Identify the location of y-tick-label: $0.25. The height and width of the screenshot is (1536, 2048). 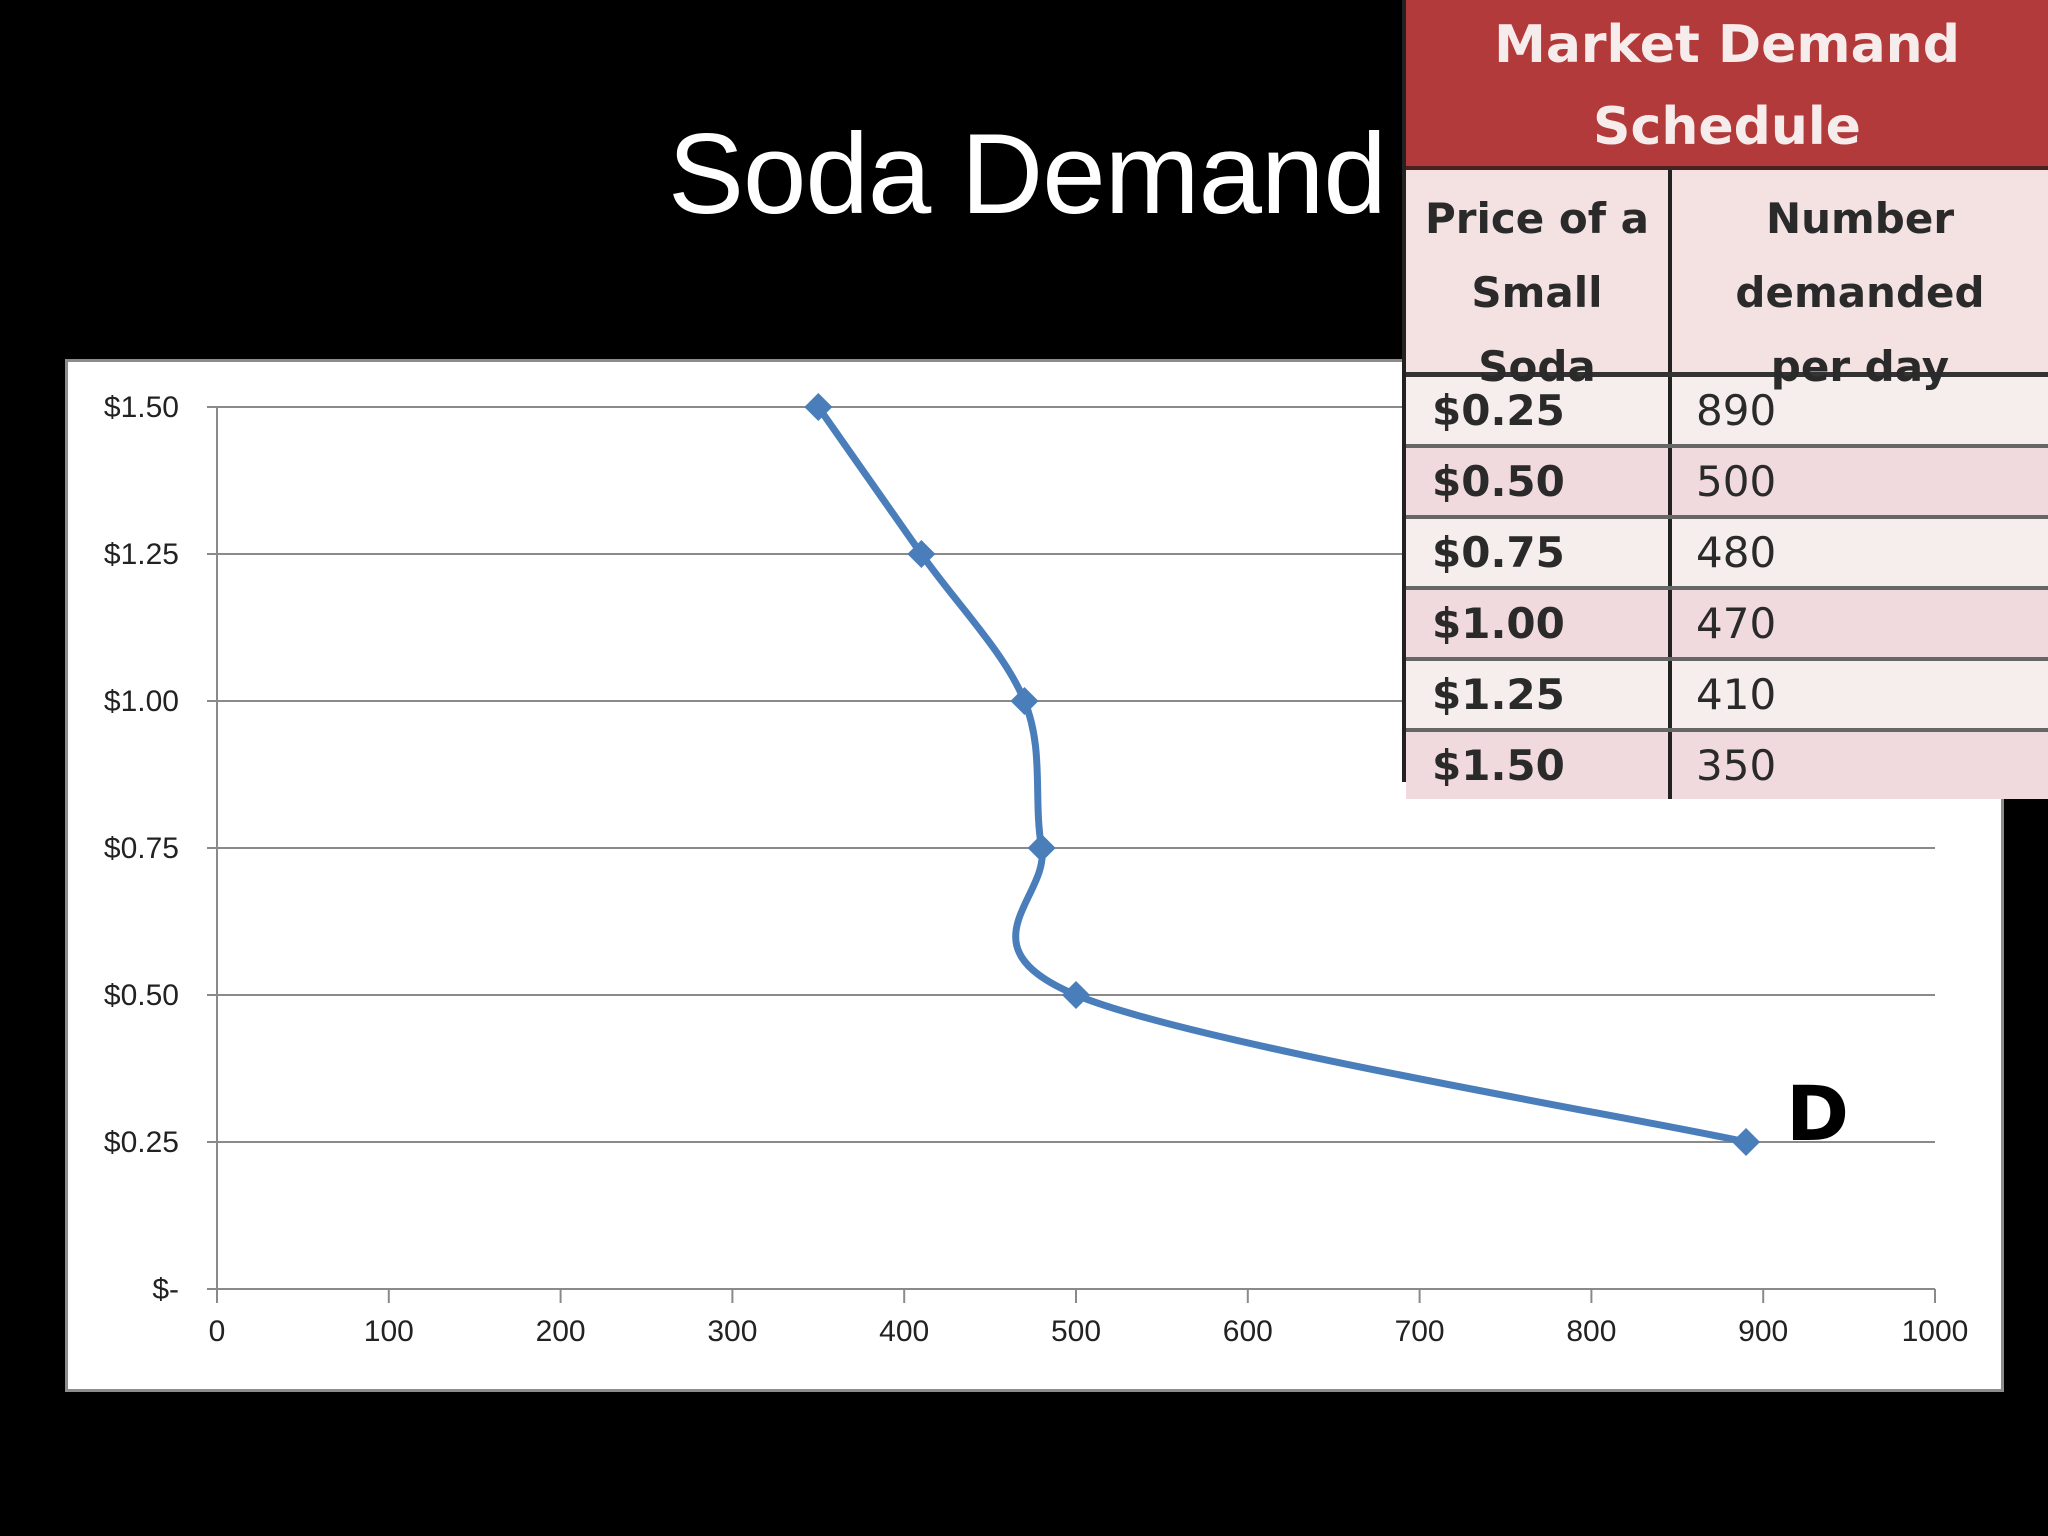
(141, 1142).